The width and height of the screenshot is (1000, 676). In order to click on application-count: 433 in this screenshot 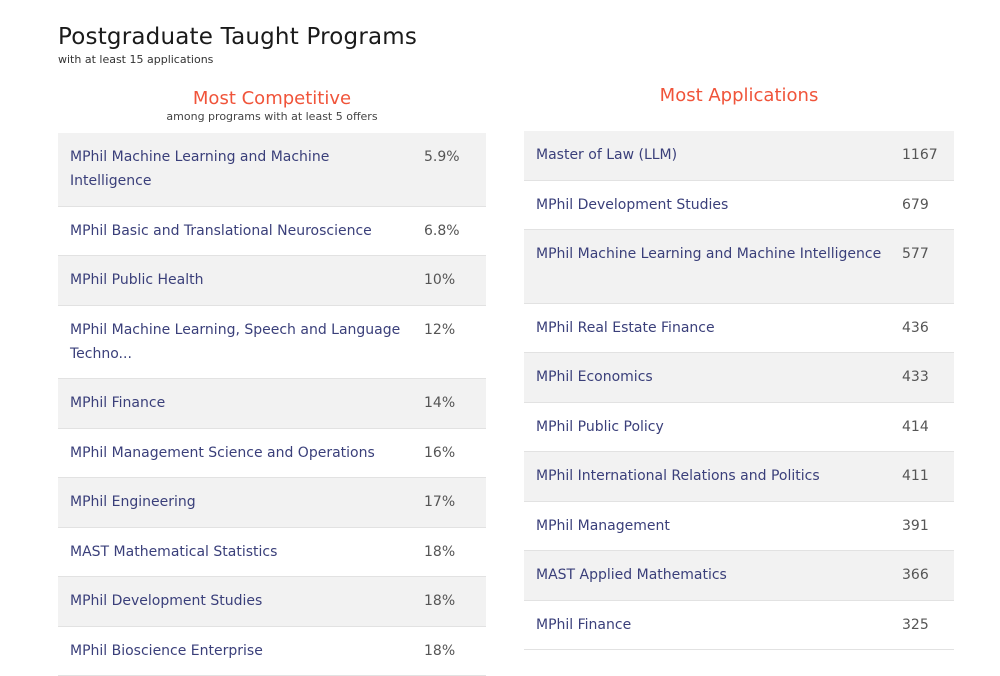, I will do `click(928, 377)`.